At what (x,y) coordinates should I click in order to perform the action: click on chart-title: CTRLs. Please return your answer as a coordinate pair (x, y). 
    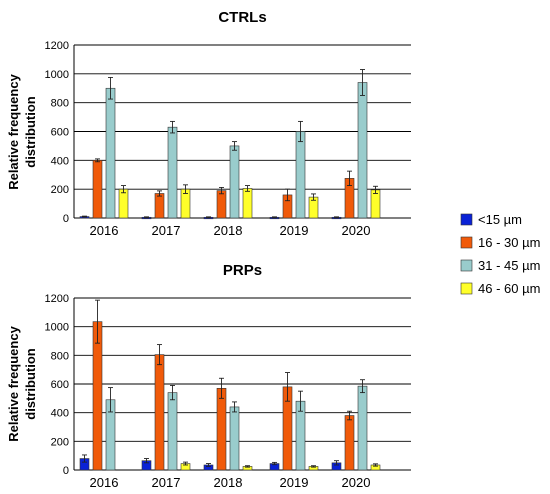
    Looking at the image, I should click on (242, 17).